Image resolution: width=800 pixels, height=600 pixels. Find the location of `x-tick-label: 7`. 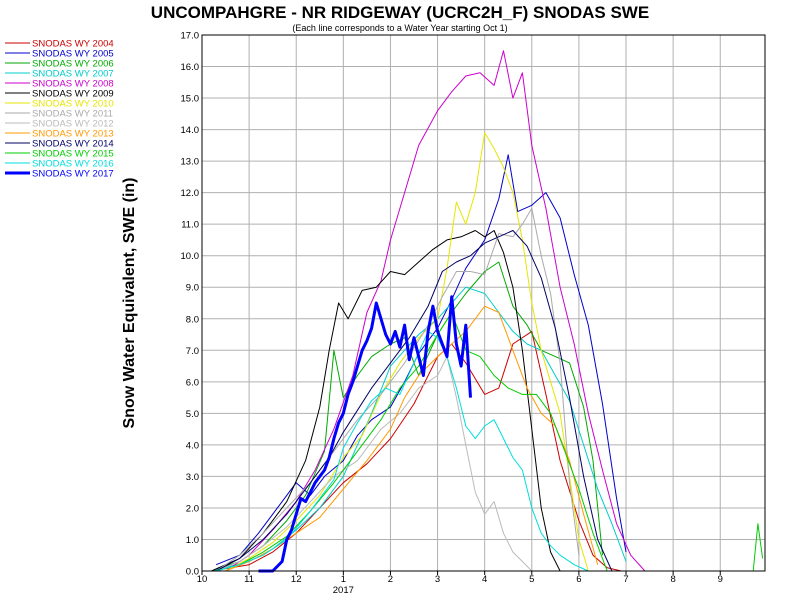

x-tick-label: 7 is located at coordinates (625, 579).